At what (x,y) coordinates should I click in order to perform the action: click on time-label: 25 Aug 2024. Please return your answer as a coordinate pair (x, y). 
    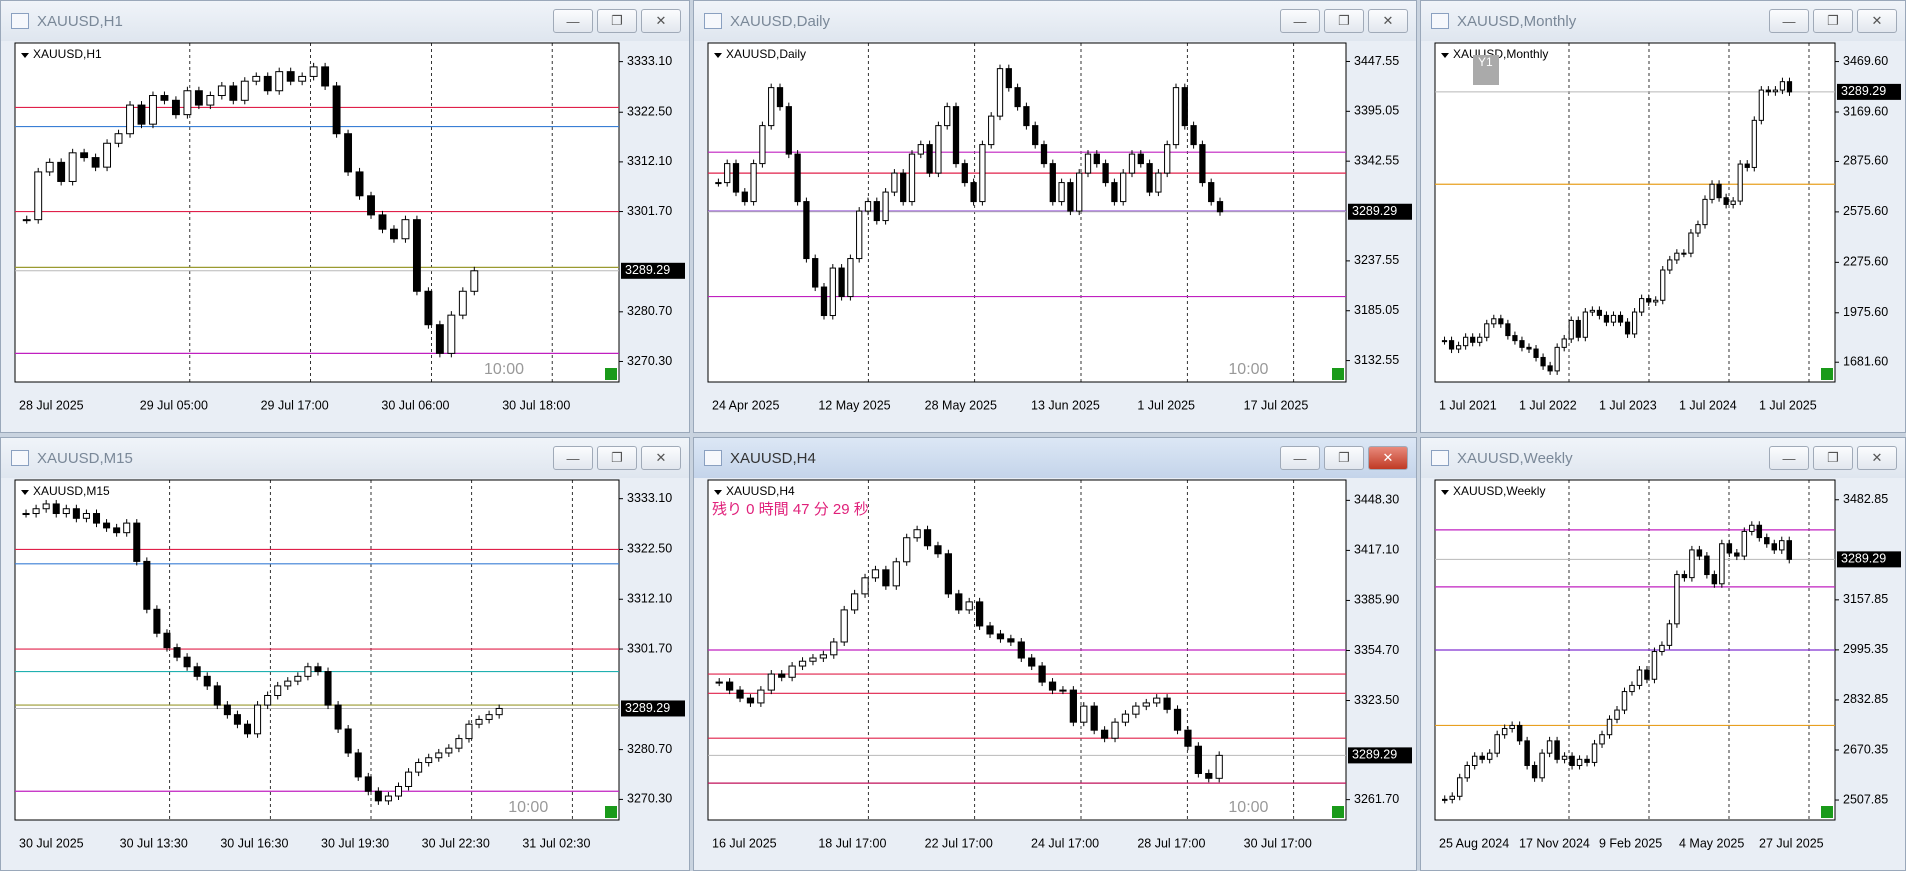
    Looking at the image, I should click on (1474, 843).